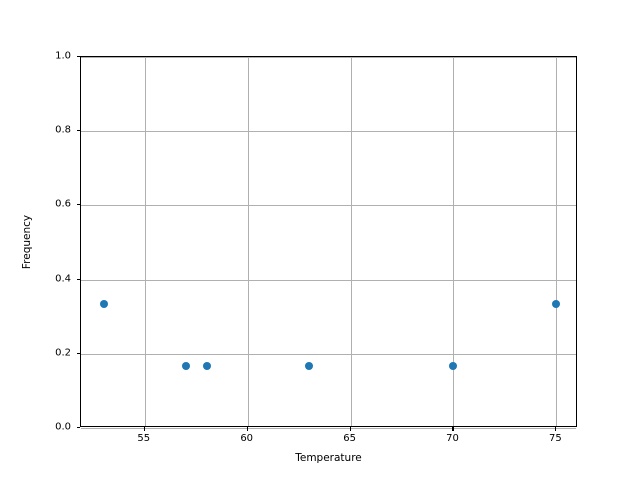 The width and height of the screenshot is (640, 480). What do you see at coordinates (63, 353) in the screenshot?
I see `y-tick-label: 0.2` at bounding box center [63, 353].